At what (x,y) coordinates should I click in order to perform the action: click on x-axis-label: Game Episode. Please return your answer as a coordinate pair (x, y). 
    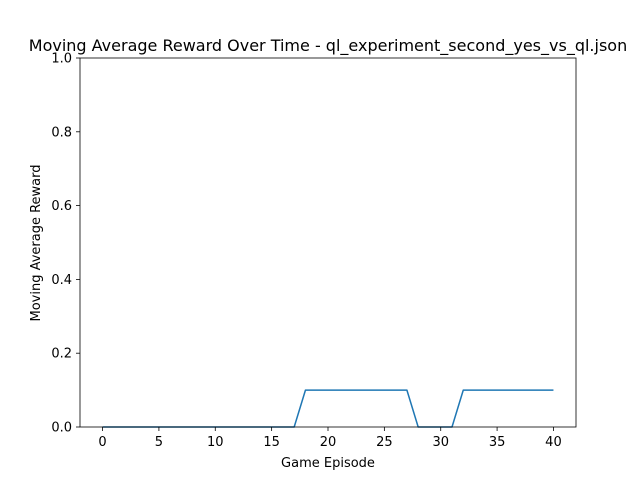
    Looking at the image, I should click on (328, 463).